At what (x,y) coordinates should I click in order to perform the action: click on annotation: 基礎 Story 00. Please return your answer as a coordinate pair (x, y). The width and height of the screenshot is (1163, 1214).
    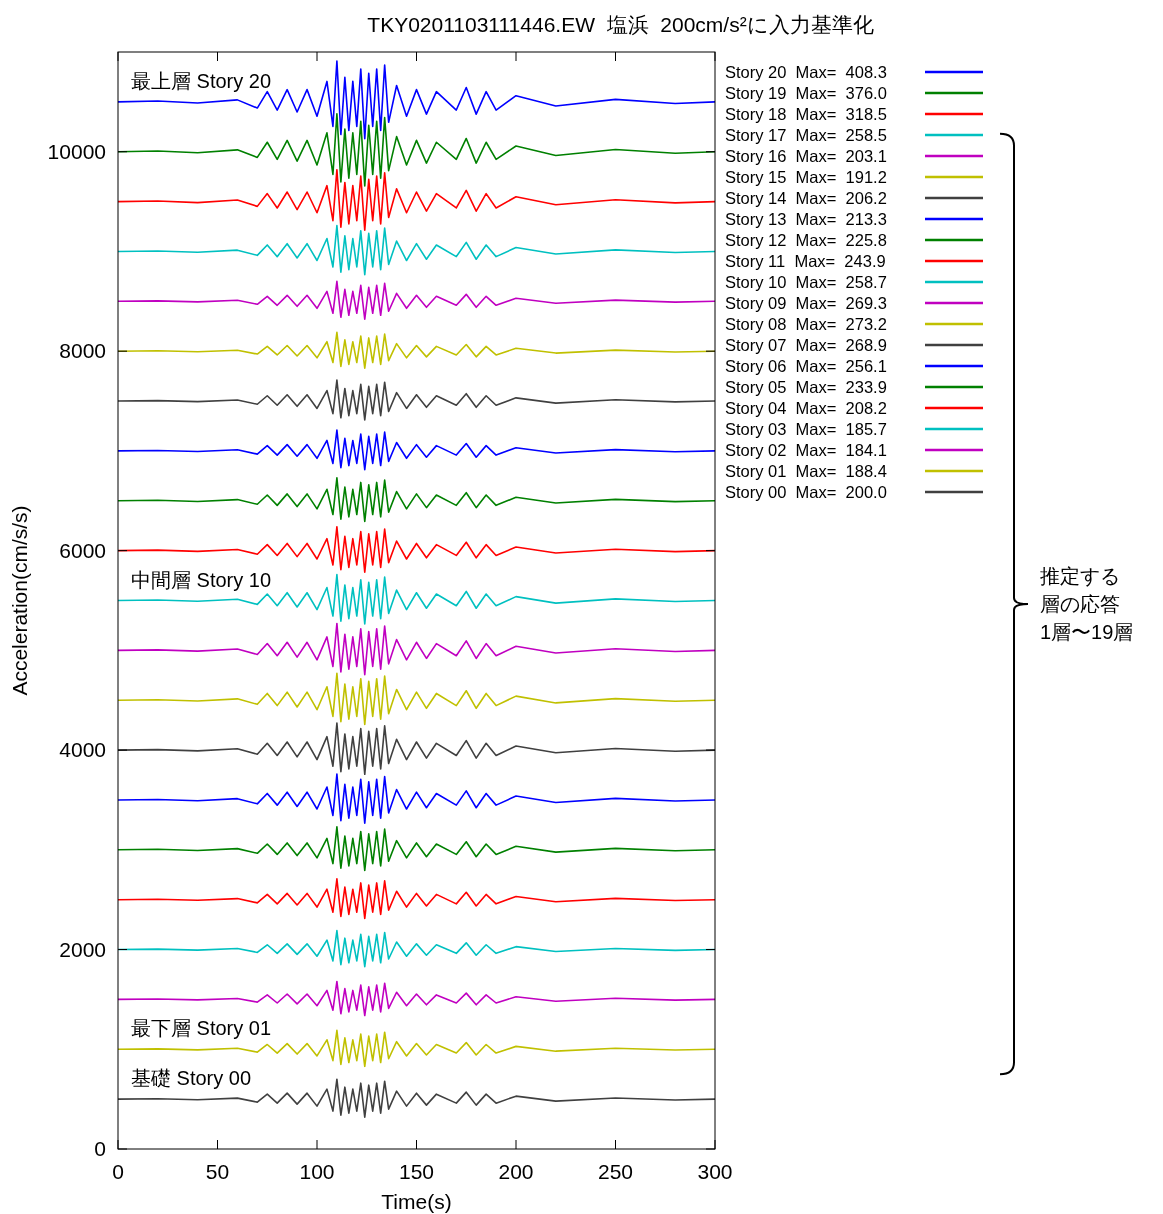
    Looking at the image, I should click on (191, 1078).